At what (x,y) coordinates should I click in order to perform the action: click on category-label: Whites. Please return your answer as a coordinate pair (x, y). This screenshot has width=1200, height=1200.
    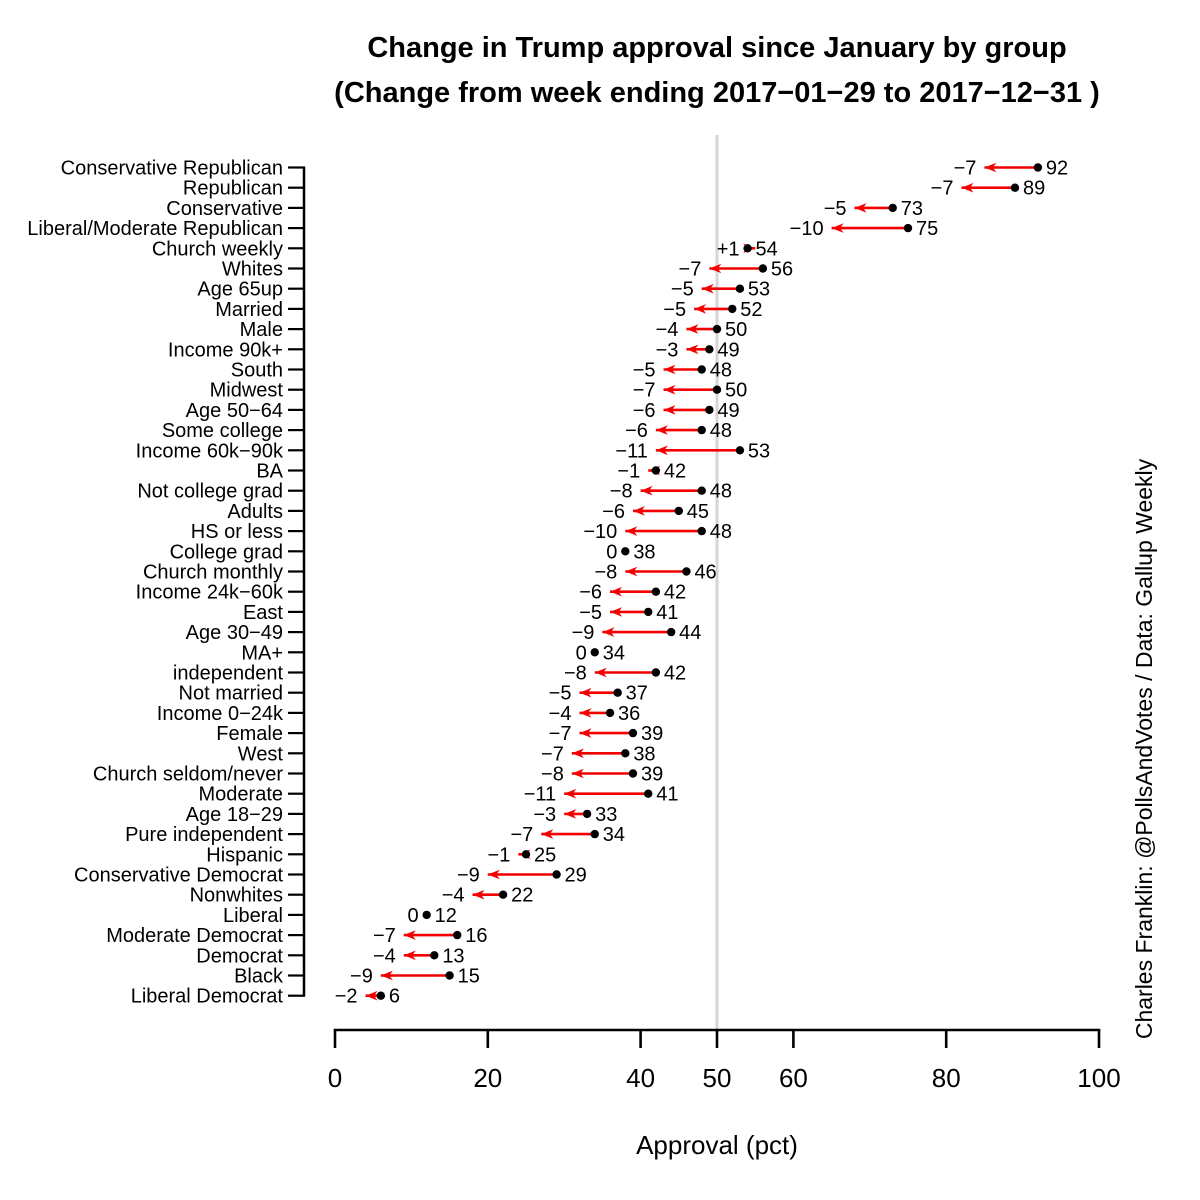
    Looking at the image, I should click on (252, 270).